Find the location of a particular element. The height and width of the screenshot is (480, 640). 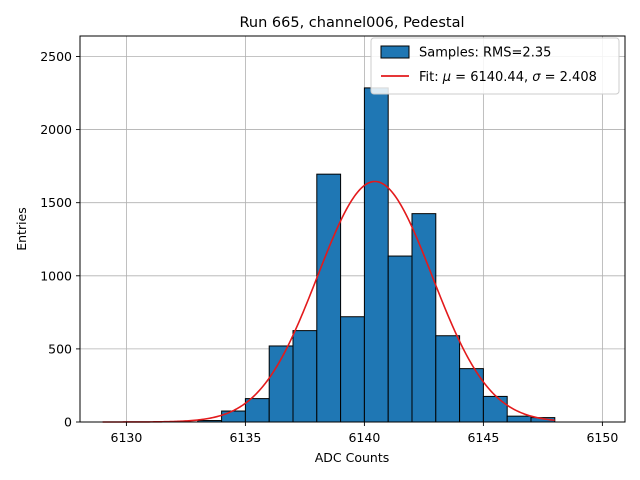

x-tick-label: 6145 is located at coordinates (483, 437).